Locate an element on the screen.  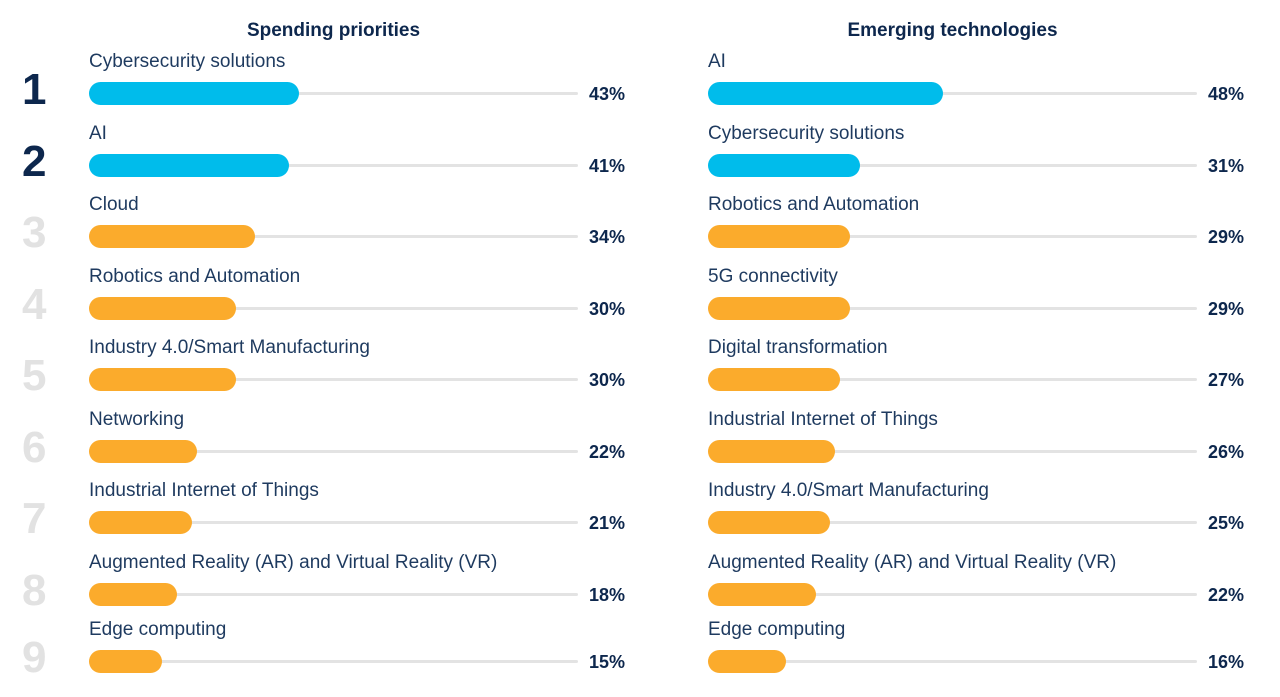
value-label: 18% is located at coordinates (607, 595).